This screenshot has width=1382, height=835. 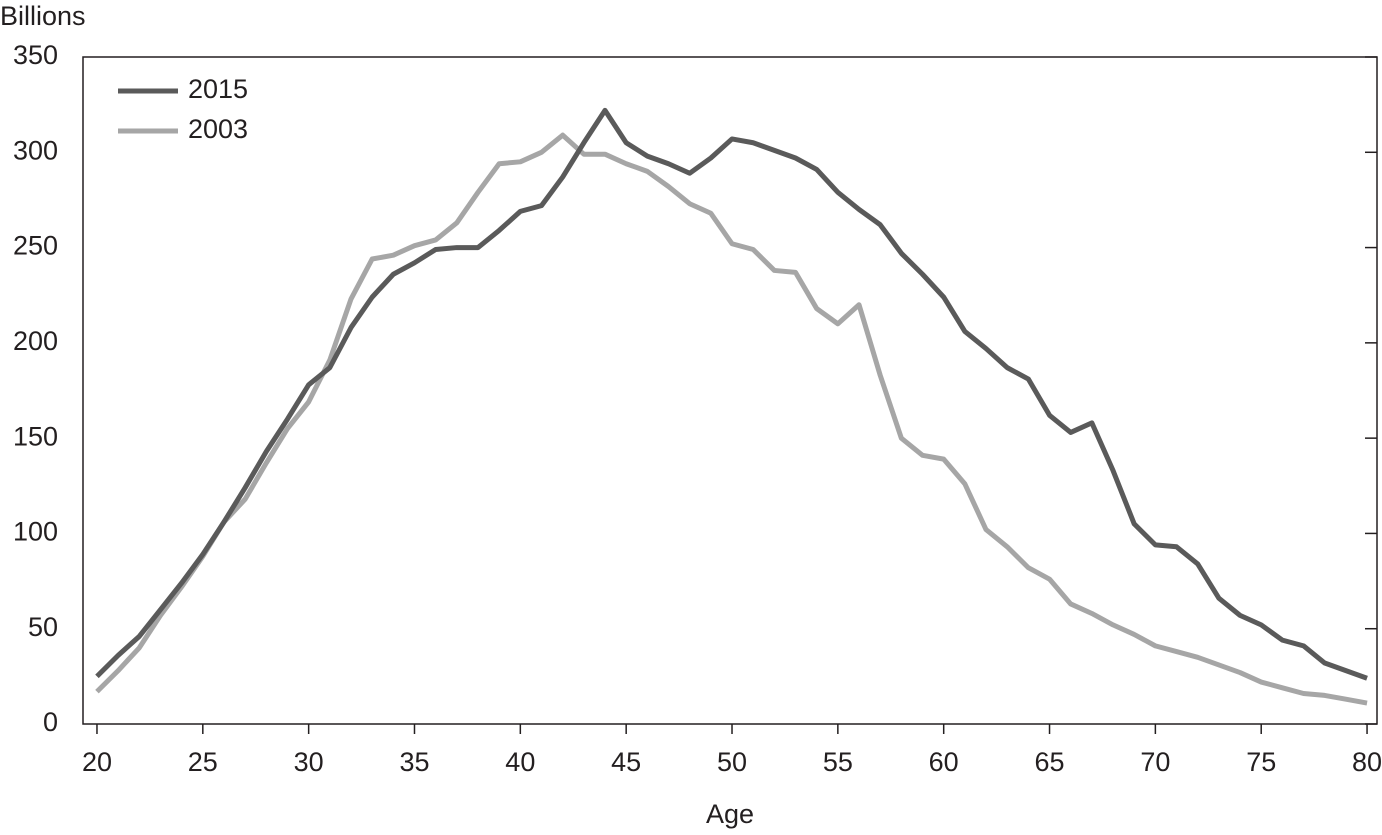 I want to click on y-tick-label: 350, so click(x=35, y=55).